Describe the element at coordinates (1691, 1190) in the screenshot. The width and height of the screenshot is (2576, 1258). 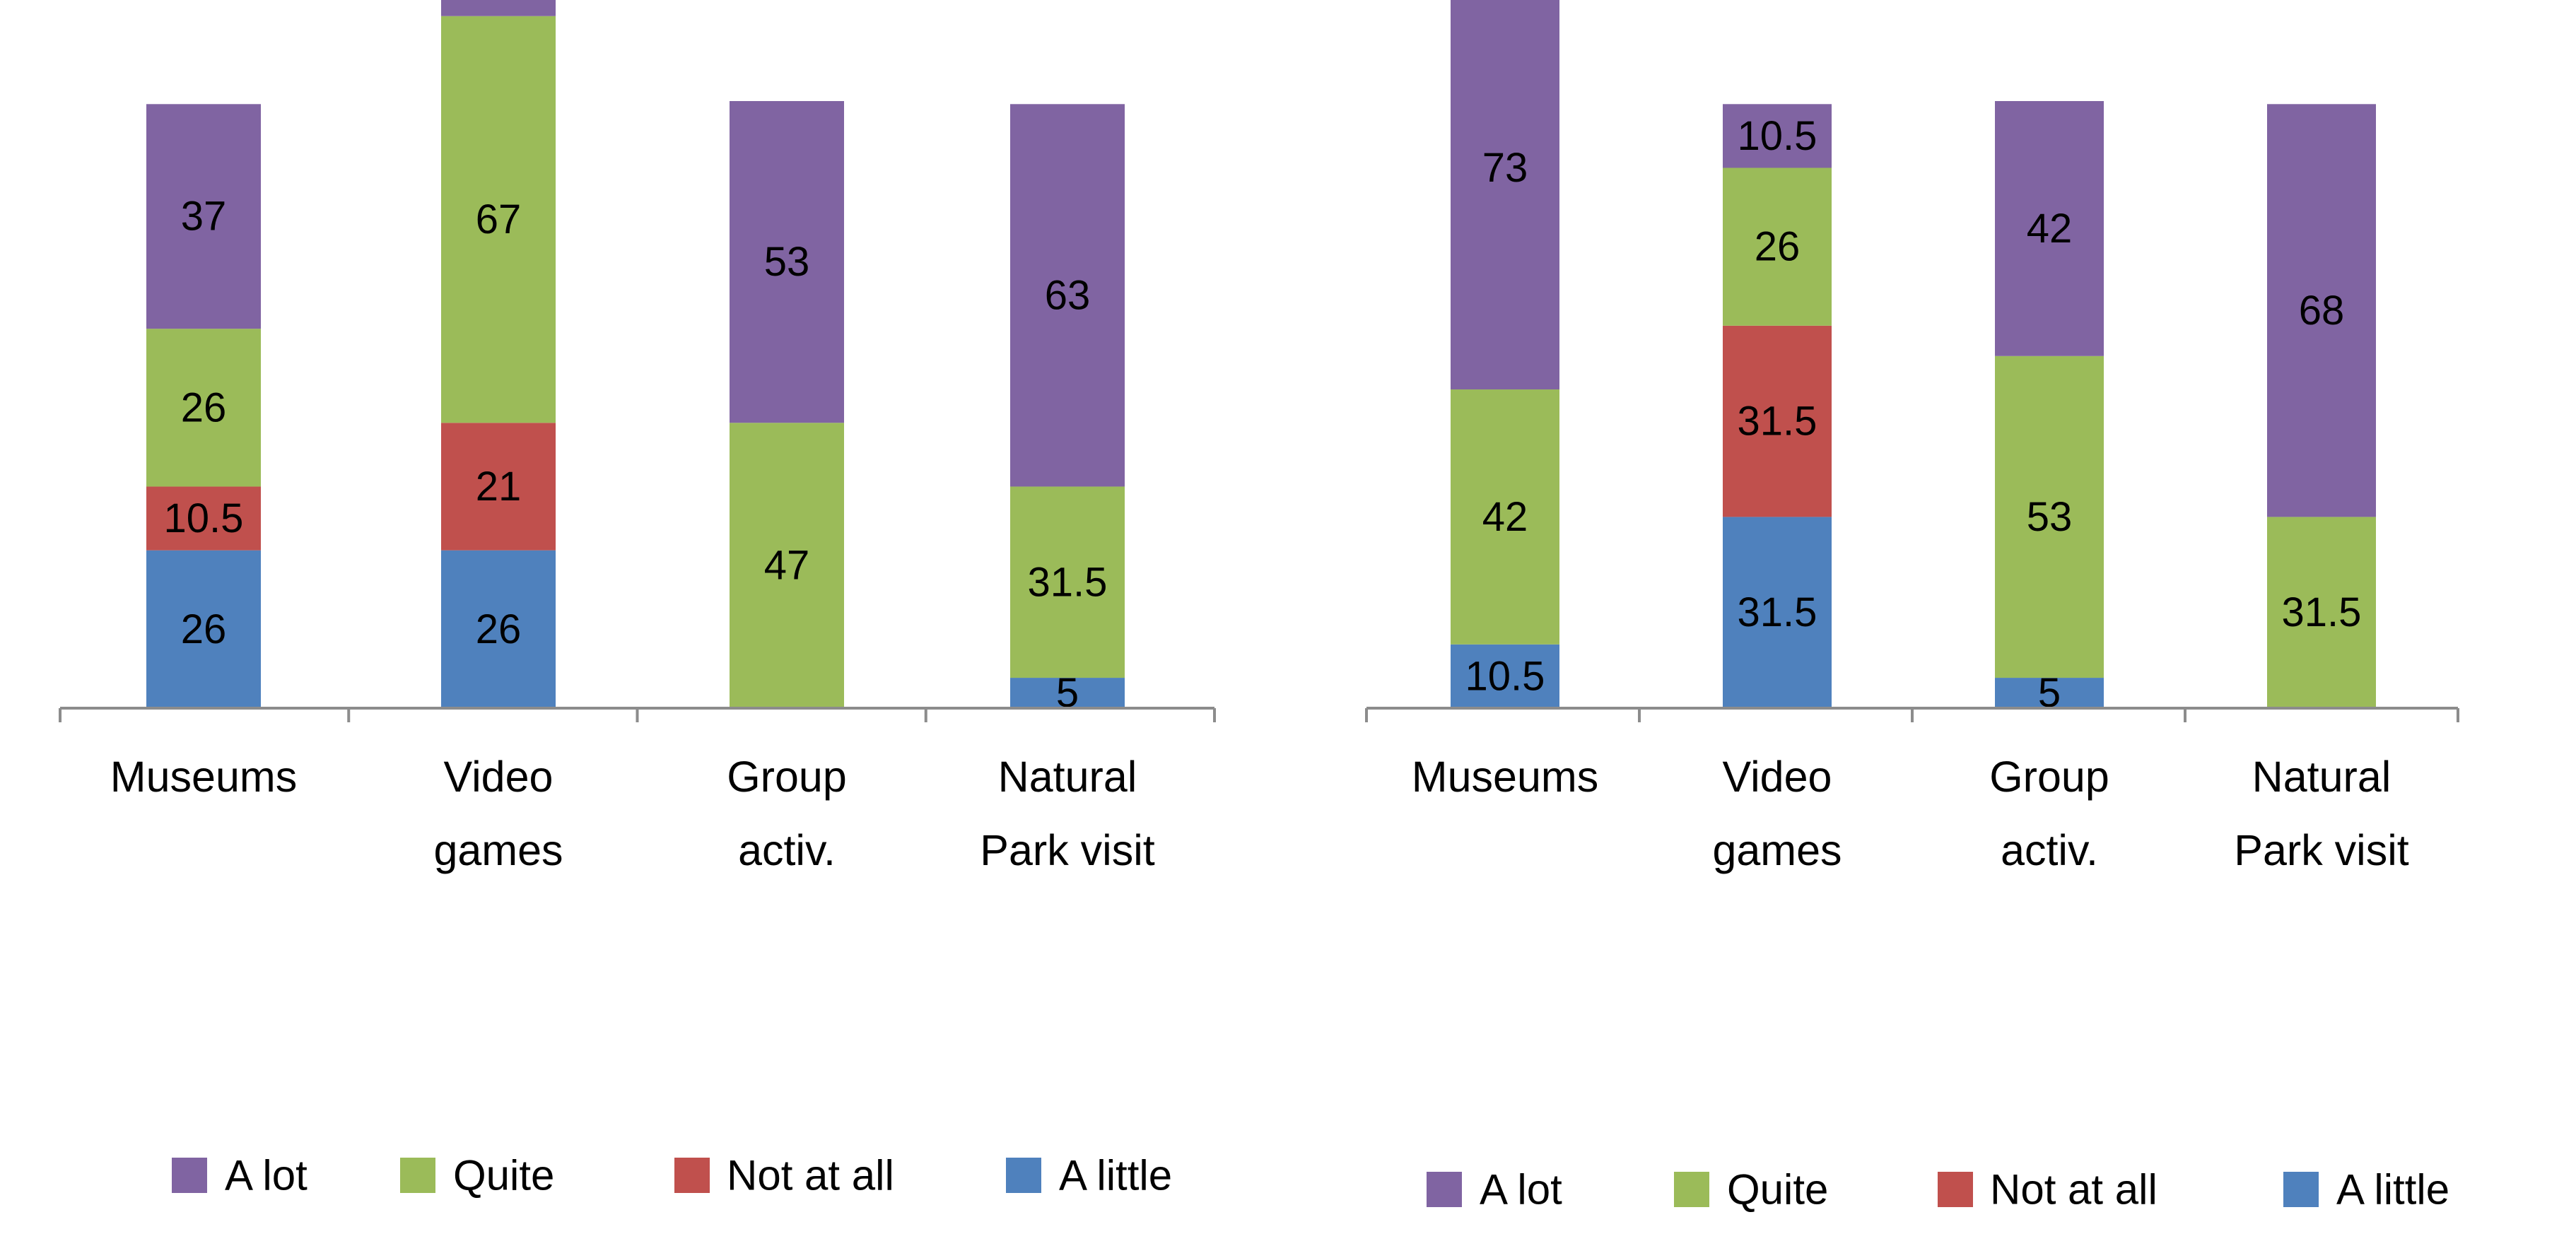
I see `chart-2-legend-swatch-quite` at that location.